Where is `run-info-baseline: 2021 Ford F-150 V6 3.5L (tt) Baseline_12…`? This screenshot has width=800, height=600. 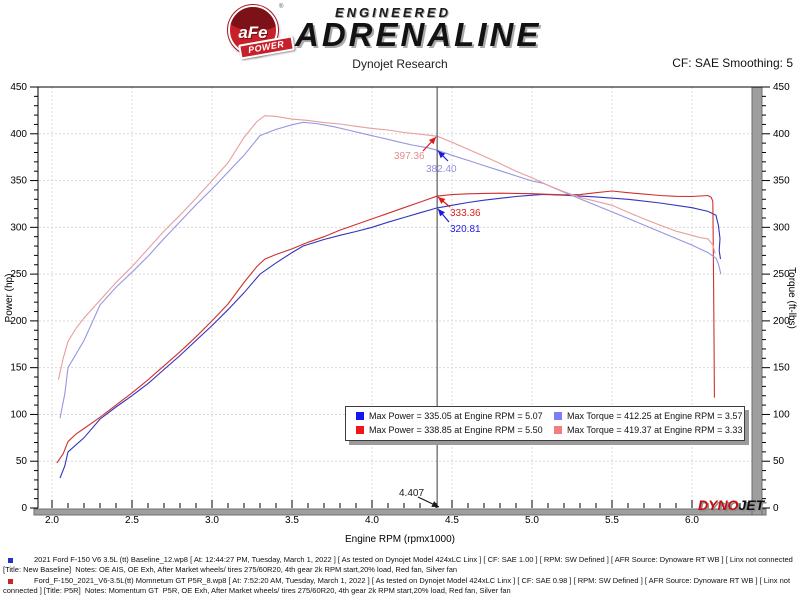 run-info-baseline: 2021 Ford F-150 V6 3.5L (tt) Baseline_12… is located at coordinates (400, 565).